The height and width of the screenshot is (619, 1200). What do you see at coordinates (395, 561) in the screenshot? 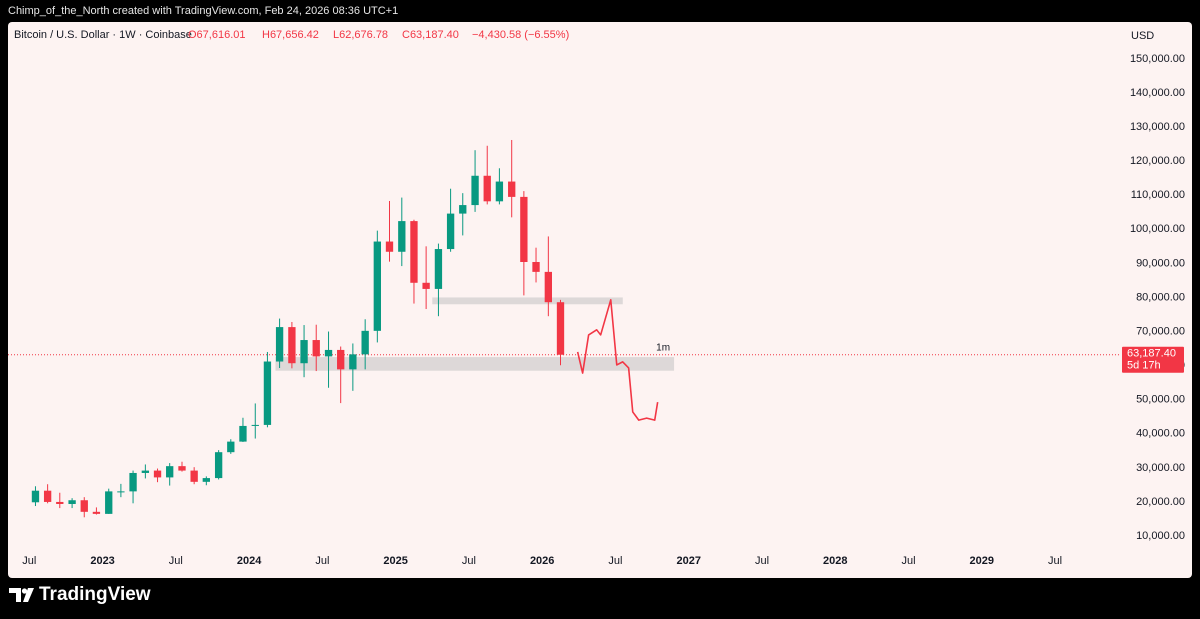
I see `x-tick-label: 2025` at bounding box center [395, 561].